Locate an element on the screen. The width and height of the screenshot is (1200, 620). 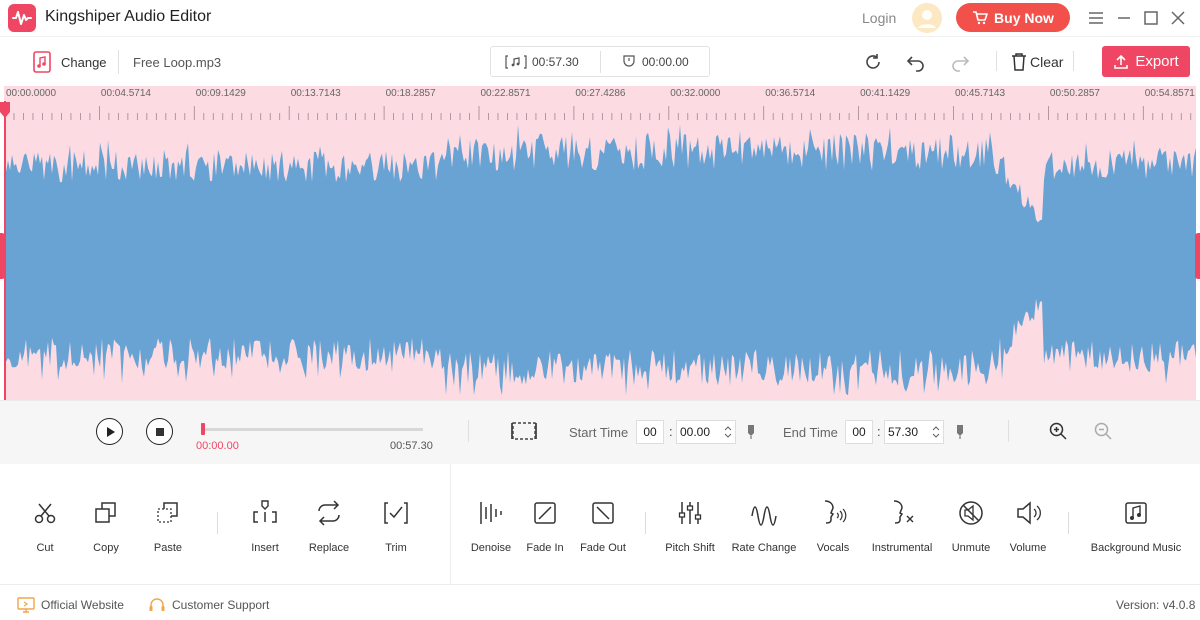
menu-icon is located at coordinates (1096, 18).